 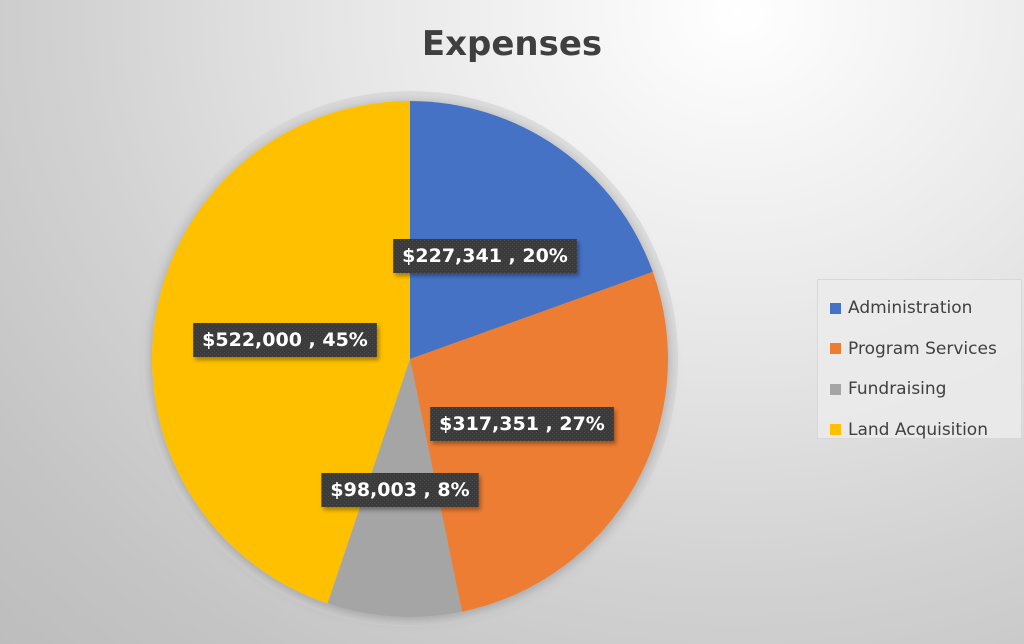 I want to click on legend-item-administration: Administration, so click(x=919, y=308).